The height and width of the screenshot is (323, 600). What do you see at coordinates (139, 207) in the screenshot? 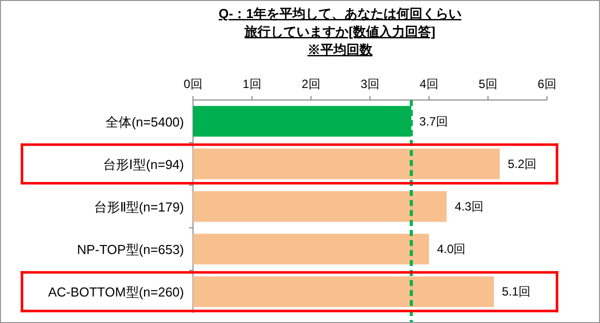
I see `y-tick-label: 台形Ⅱ型(n=179)` at bounding box center [139, 207].